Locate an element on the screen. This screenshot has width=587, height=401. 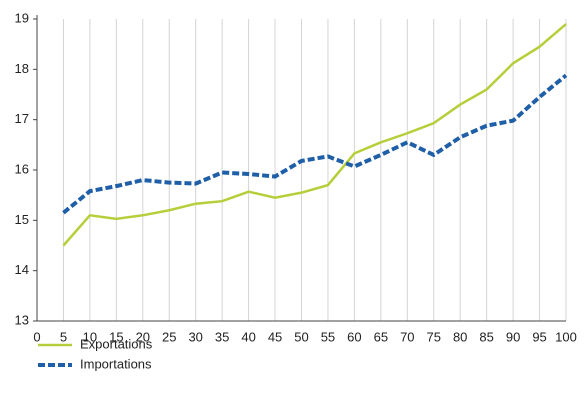
x-tick-label: 70 is located at coordinates (407, 336).